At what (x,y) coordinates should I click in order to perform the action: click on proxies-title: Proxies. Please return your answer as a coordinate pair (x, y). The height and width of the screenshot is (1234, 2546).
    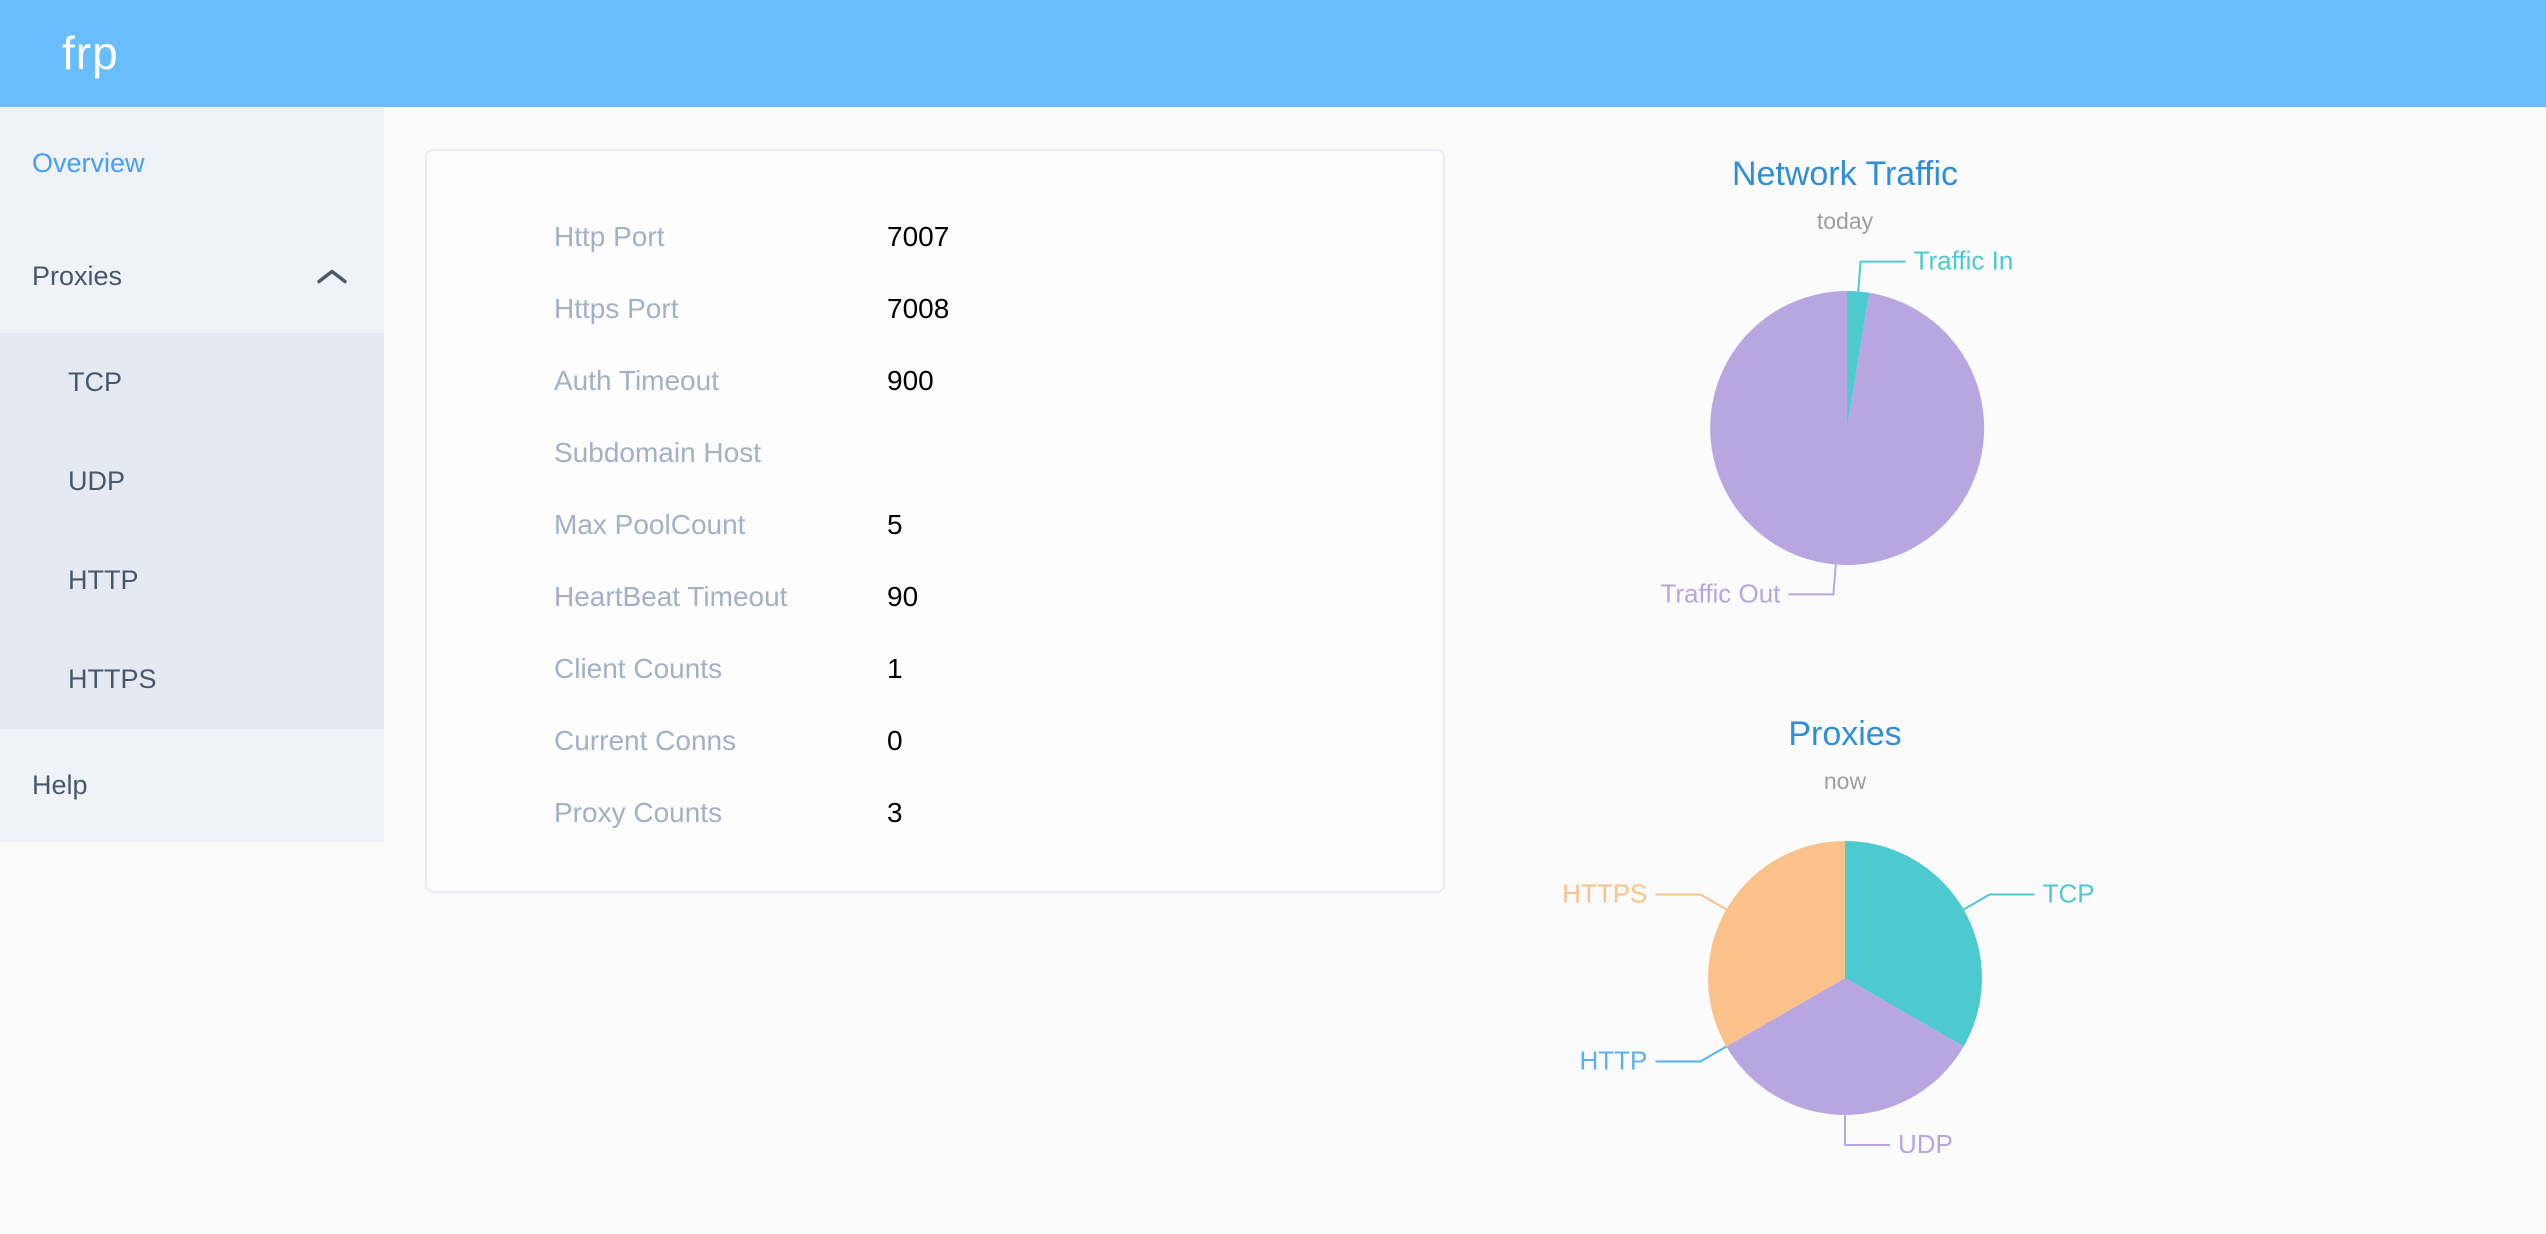
    Looking at the image, I should click on (1845, 734).